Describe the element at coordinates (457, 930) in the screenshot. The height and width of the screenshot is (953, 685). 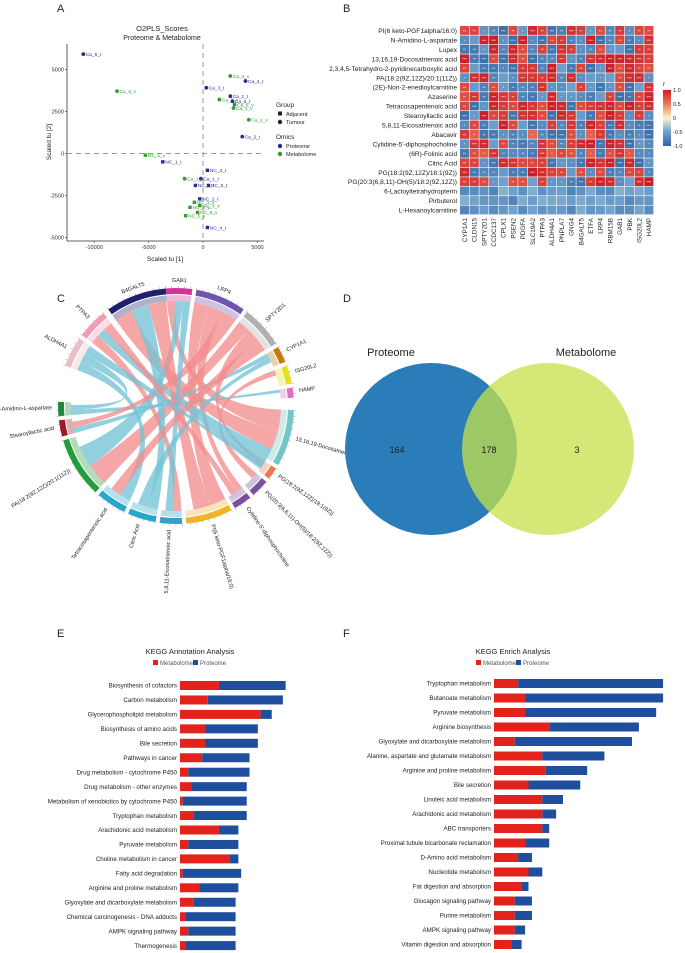
I see `category-label: AMPK signaling pathway` at that location.